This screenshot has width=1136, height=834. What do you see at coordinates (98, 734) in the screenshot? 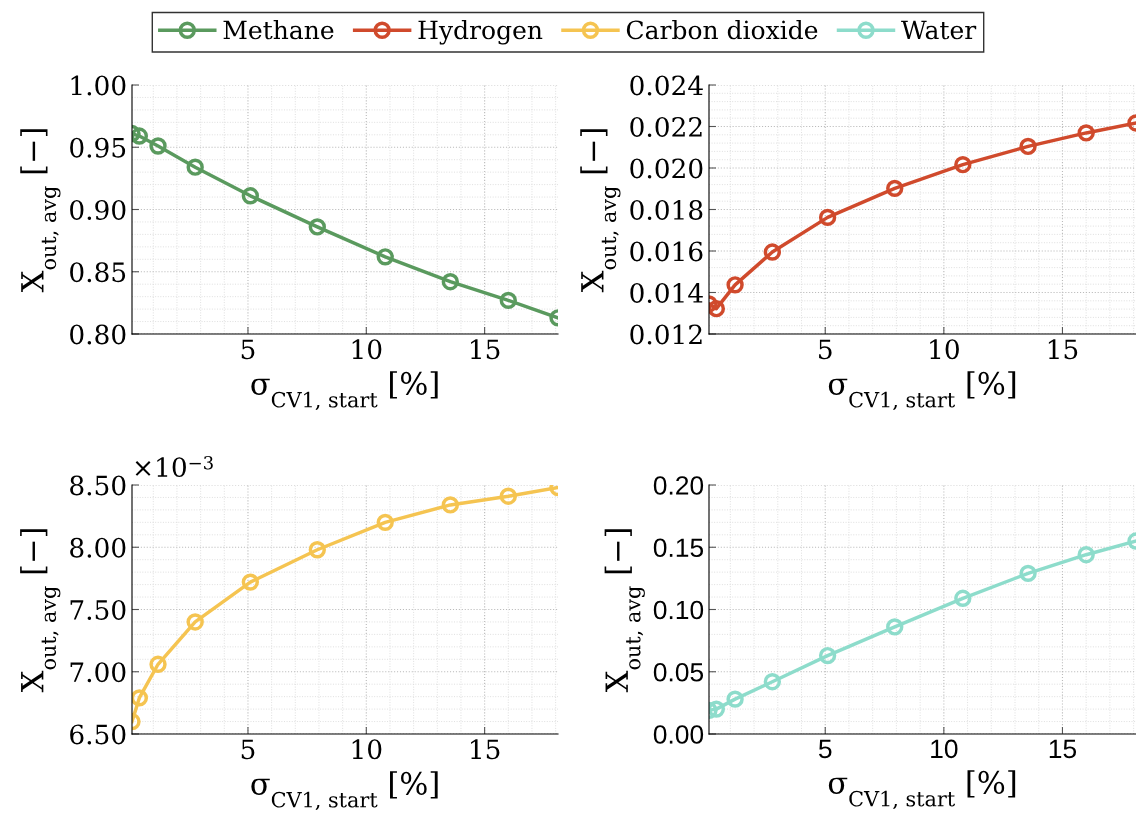
I see `y-tick-label: 6.50` at bounding box center [98, 734].